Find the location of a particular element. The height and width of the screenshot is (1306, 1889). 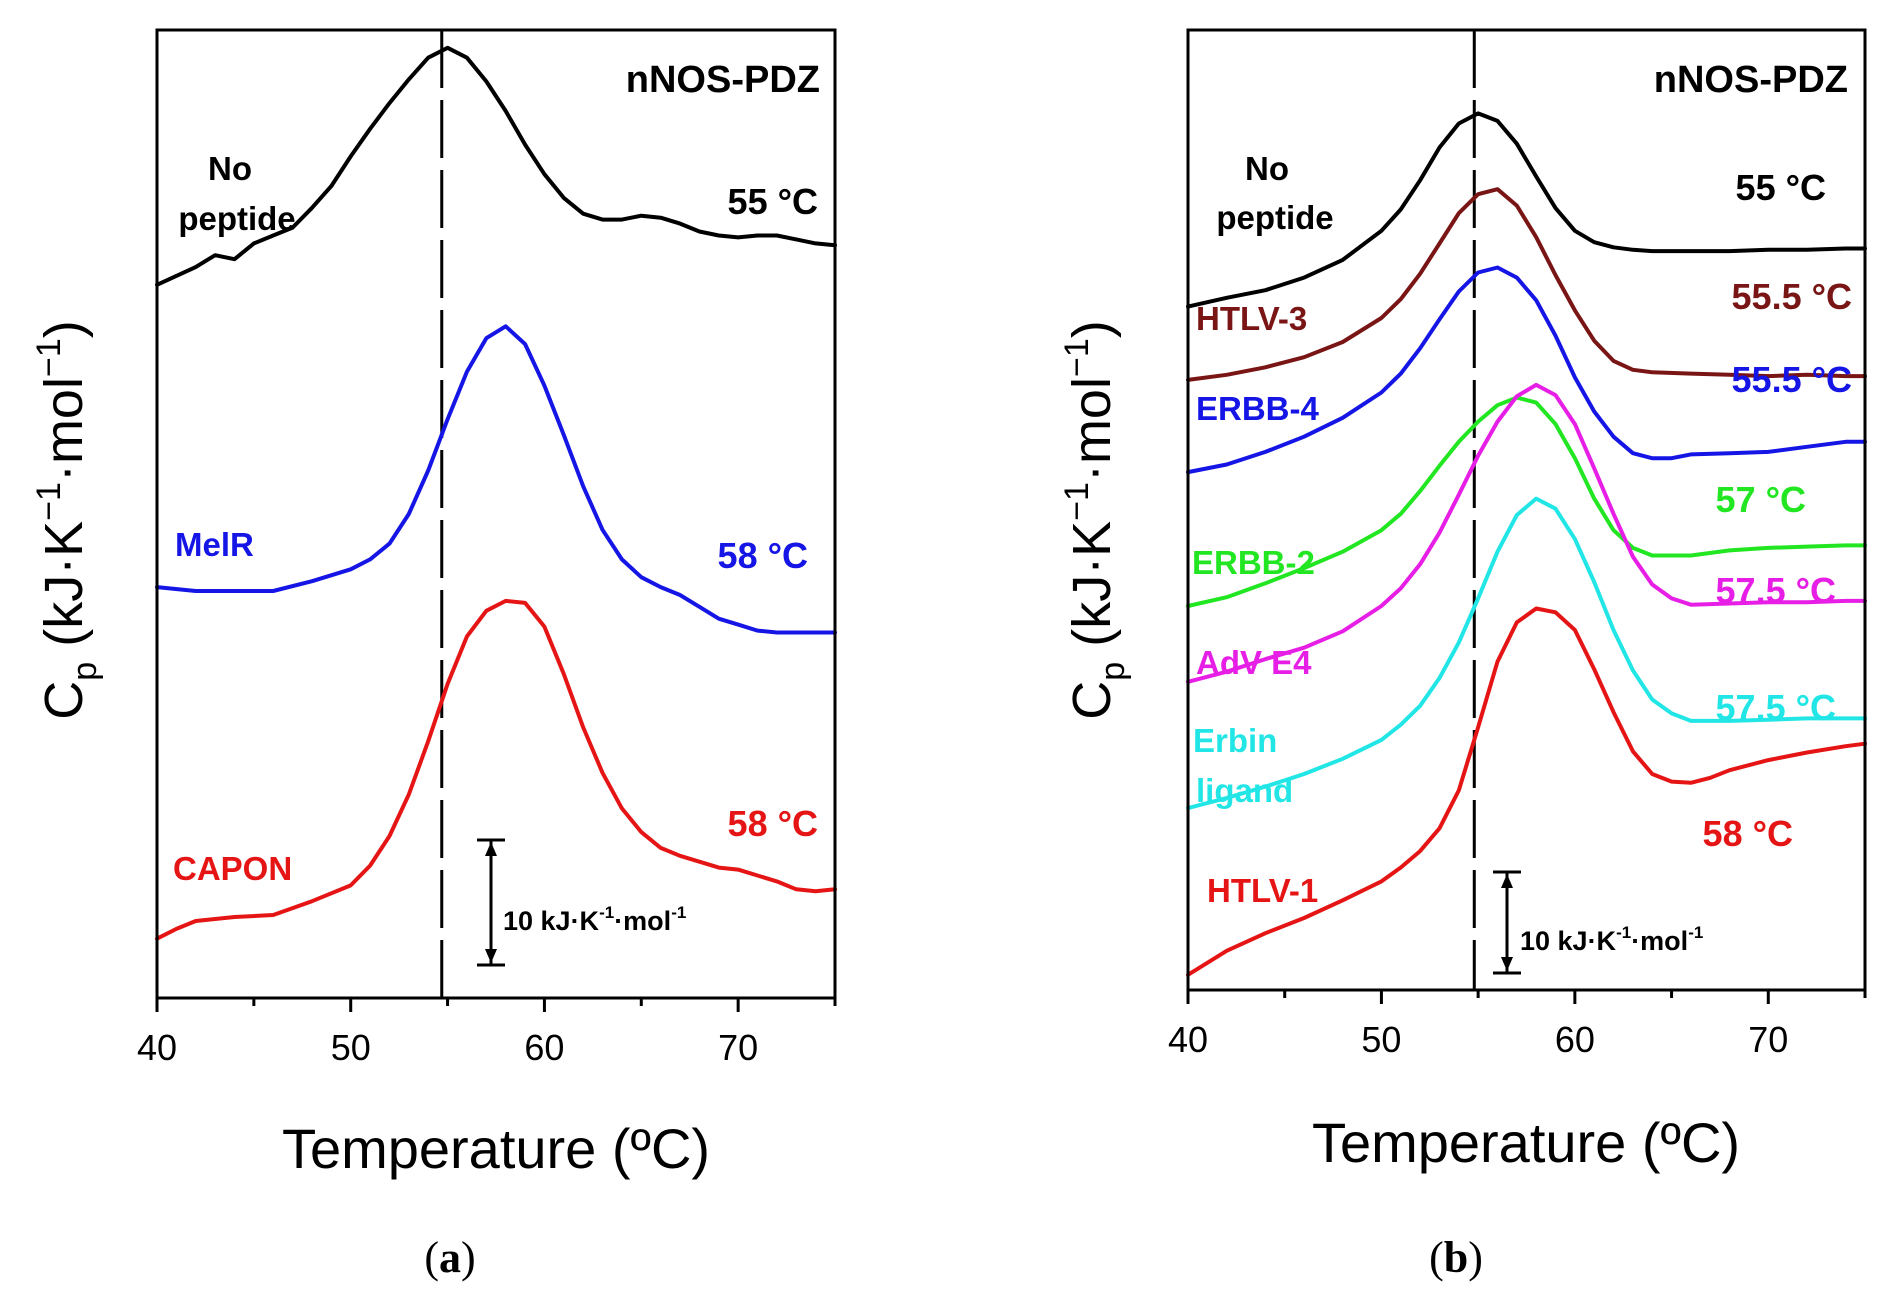

tm-label-erbb-2: 57 °C is located at coordinates (1761, 499).